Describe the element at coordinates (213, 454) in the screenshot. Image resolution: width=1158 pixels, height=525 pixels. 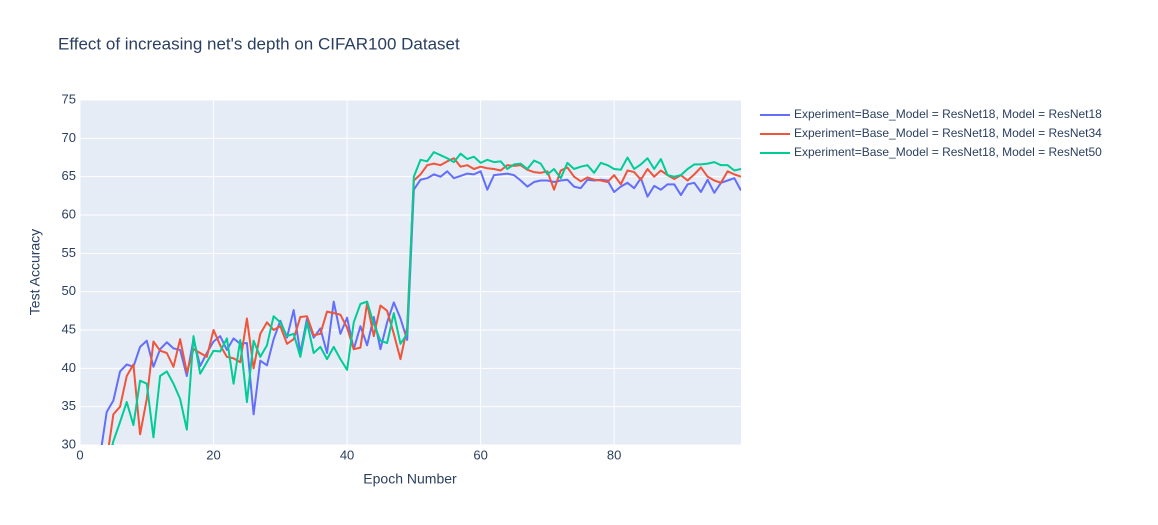
I see `x-tick-label: 20` at that location.